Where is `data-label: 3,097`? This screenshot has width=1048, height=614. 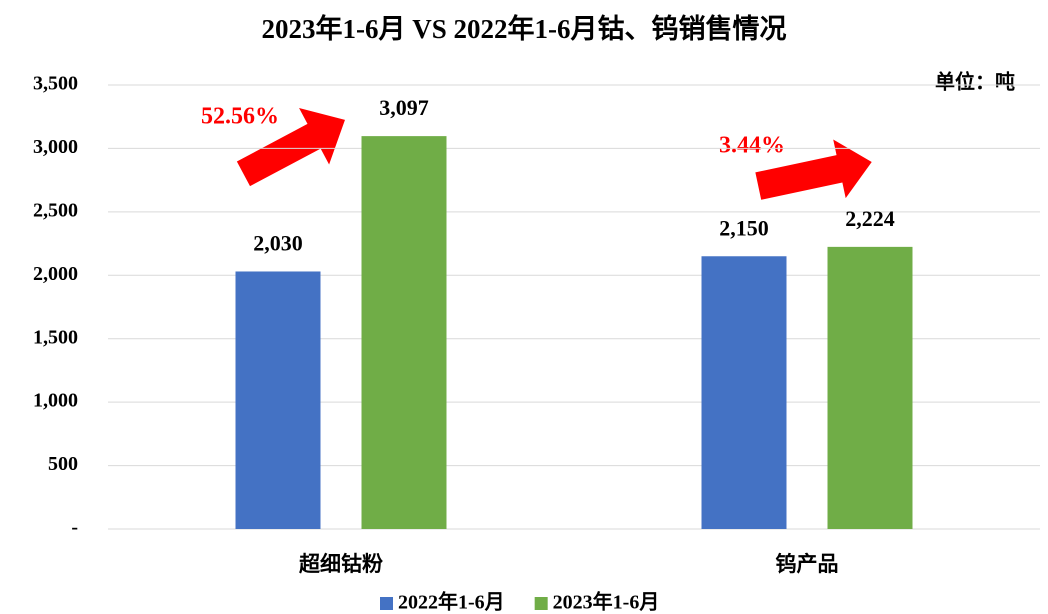 data-label: 3,097 is located at coordinates (404, 107).